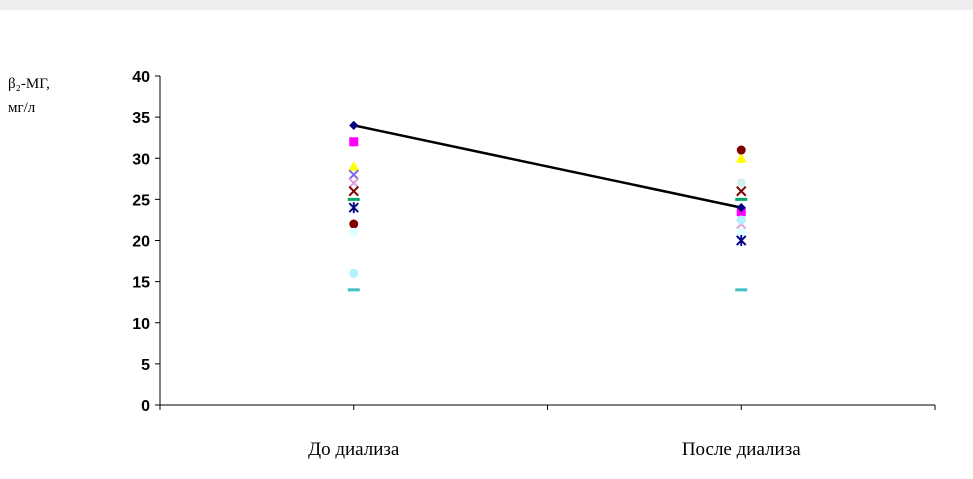 This screenshot has width=973, height=479. What do you see at coordinates (141, 77) in the screenshot?
I see `y-tick-label: 40` at bounding box center [141, 77].